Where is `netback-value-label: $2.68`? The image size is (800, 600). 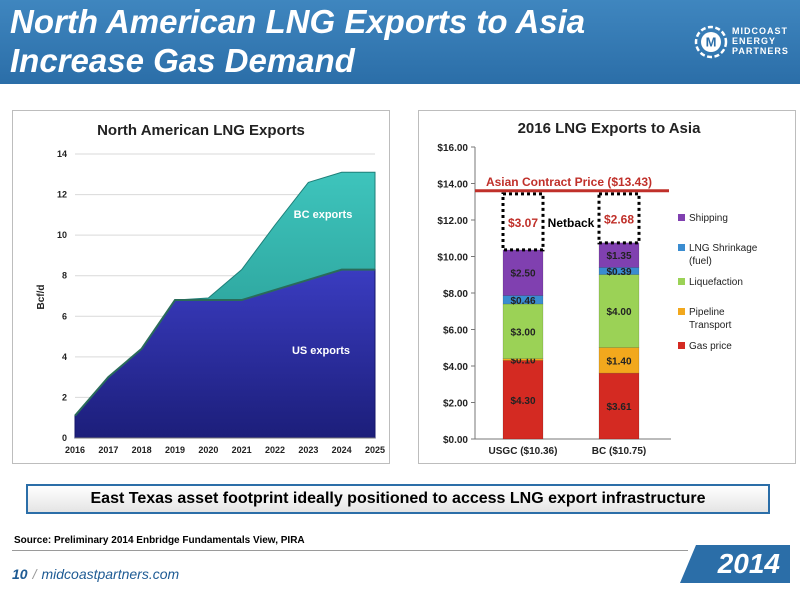
netback-value-label: $2.68 is located at coordinates (619, 219).